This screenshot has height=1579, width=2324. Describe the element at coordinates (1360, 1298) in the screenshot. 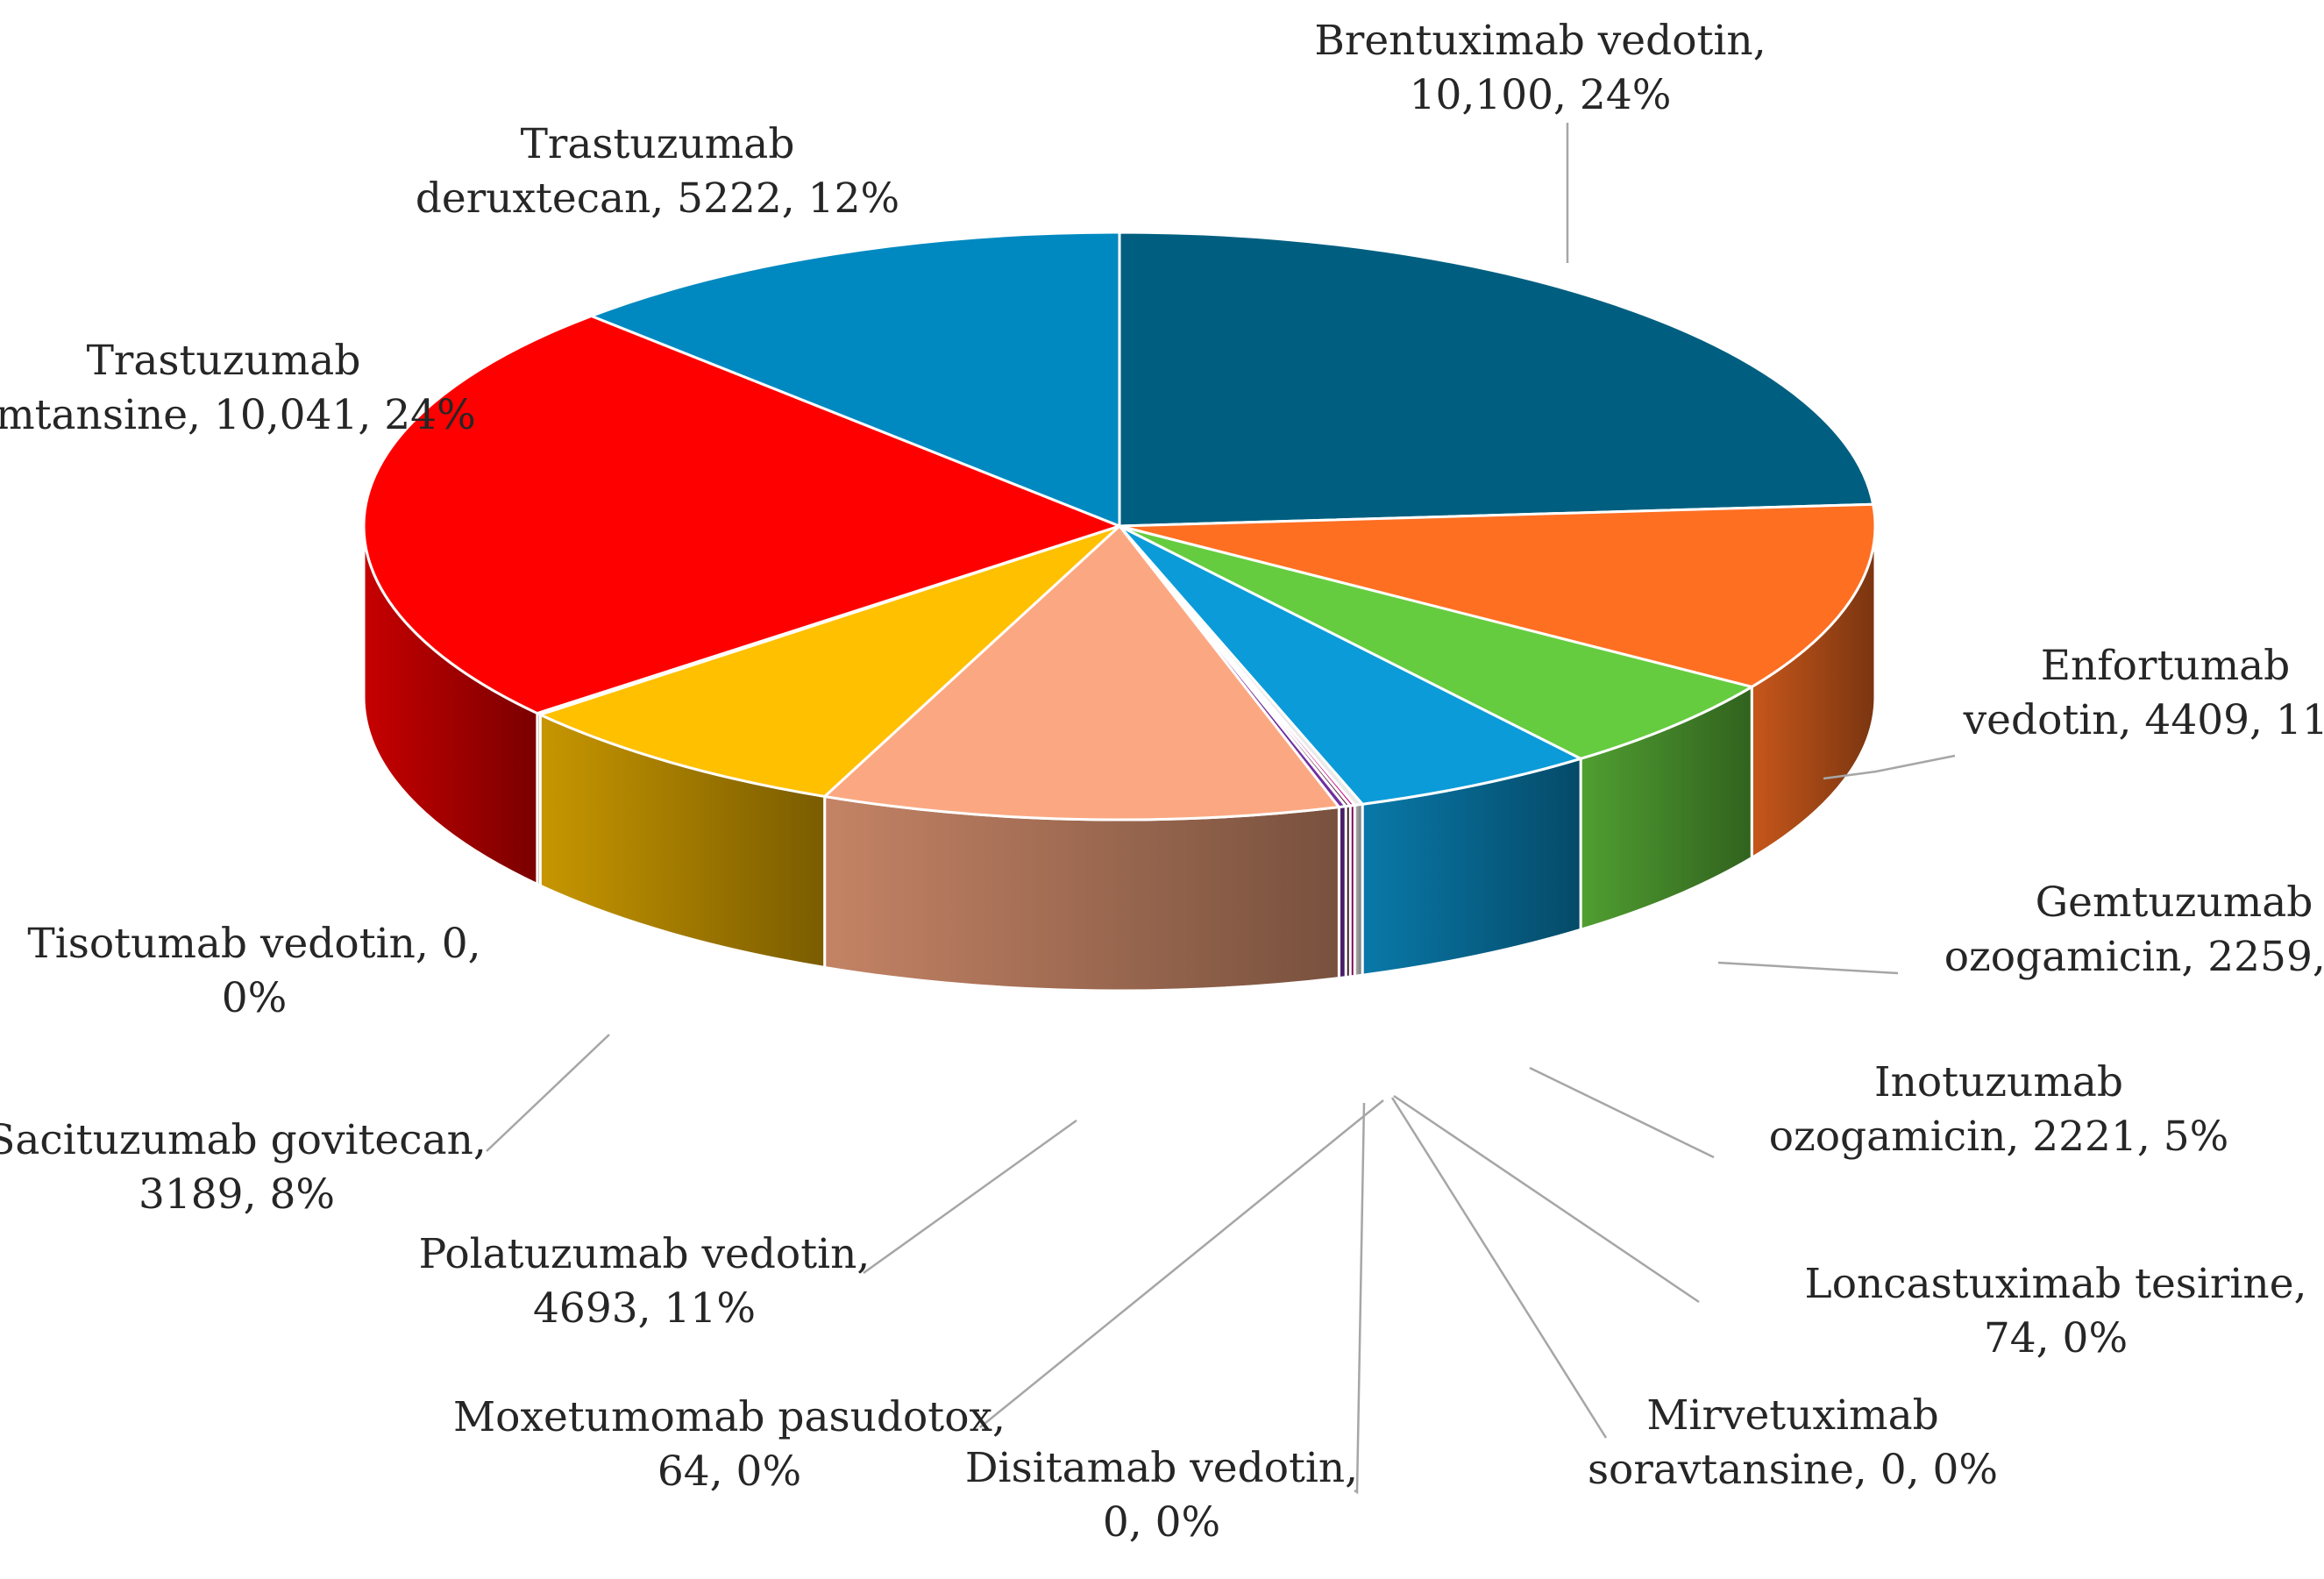

I see `leader-line-disitamab-vedotin` at that location.